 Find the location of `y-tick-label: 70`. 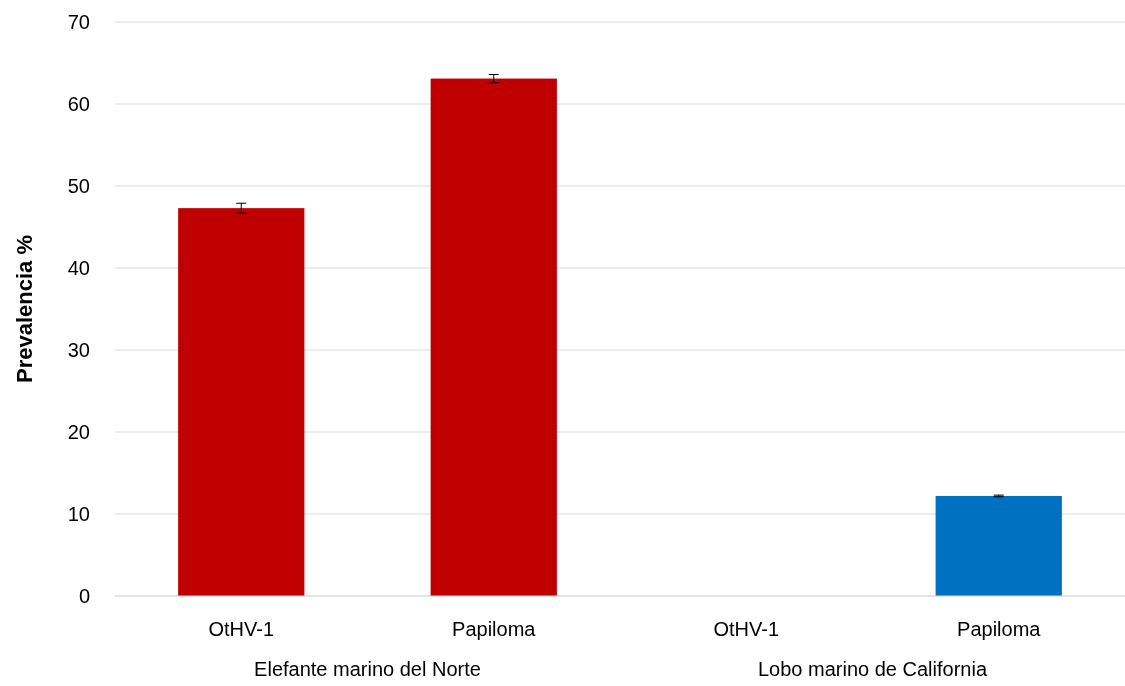

y-tick-label: 70 is located at coordinates (78, 22).